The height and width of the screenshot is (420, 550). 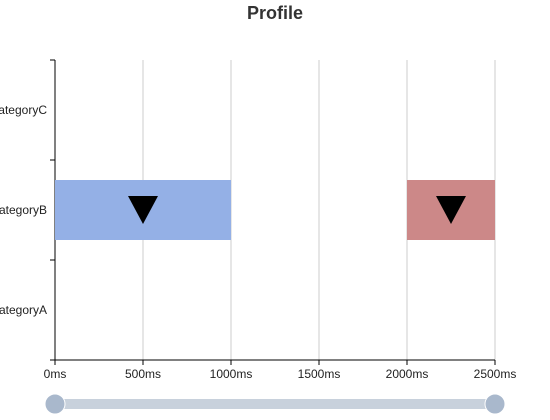 I want to click on zoom-slider-end-handle, so click(x=495, y=404).